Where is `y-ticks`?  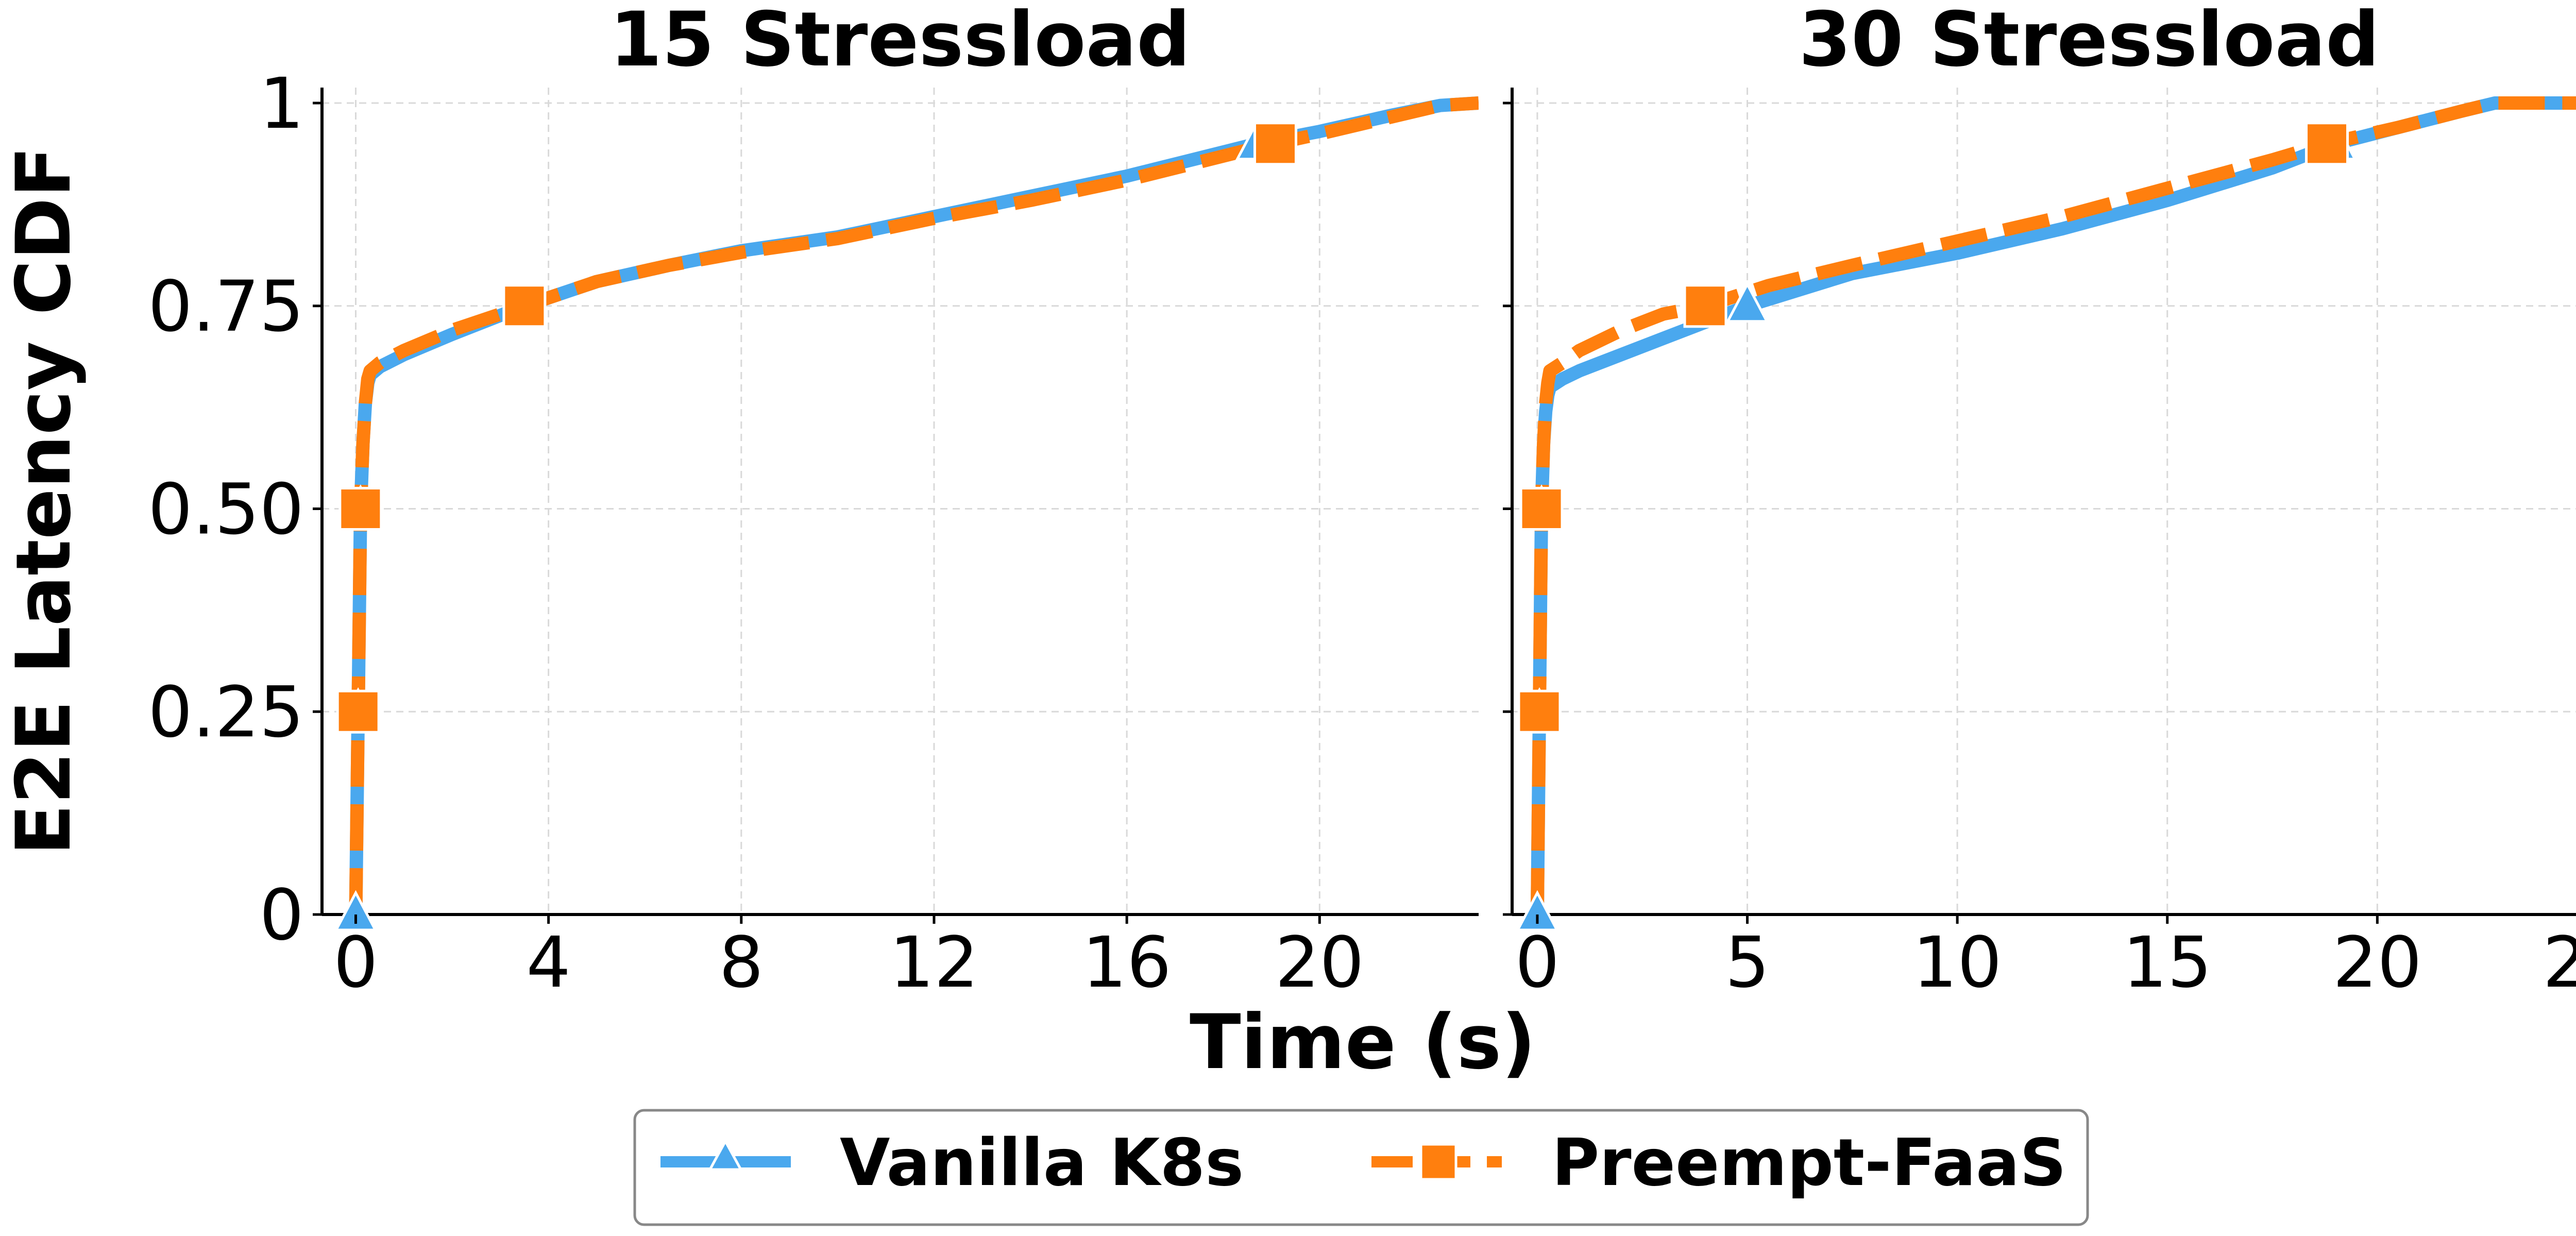
y-ticks is located at coordinates (1508, 509).